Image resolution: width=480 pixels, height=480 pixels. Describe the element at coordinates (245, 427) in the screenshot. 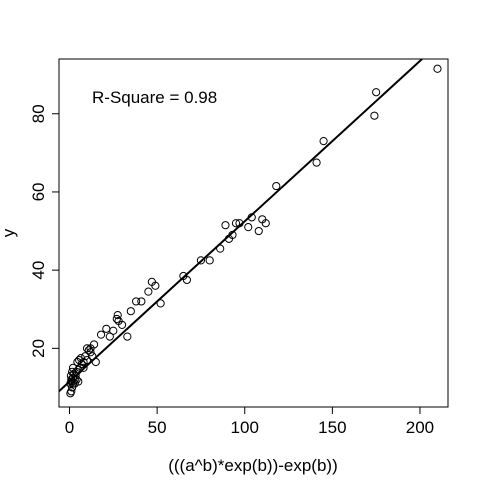

I see `x-tick-label: 100` at that location.